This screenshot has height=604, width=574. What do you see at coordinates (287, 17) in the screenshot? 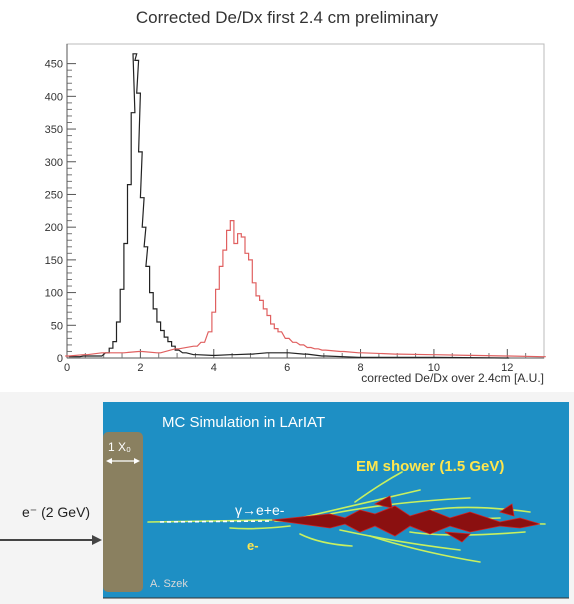
I see `chart-title: Corrected De/Dx first 2.4 cm preliminary` at bounding box center [287, 17].